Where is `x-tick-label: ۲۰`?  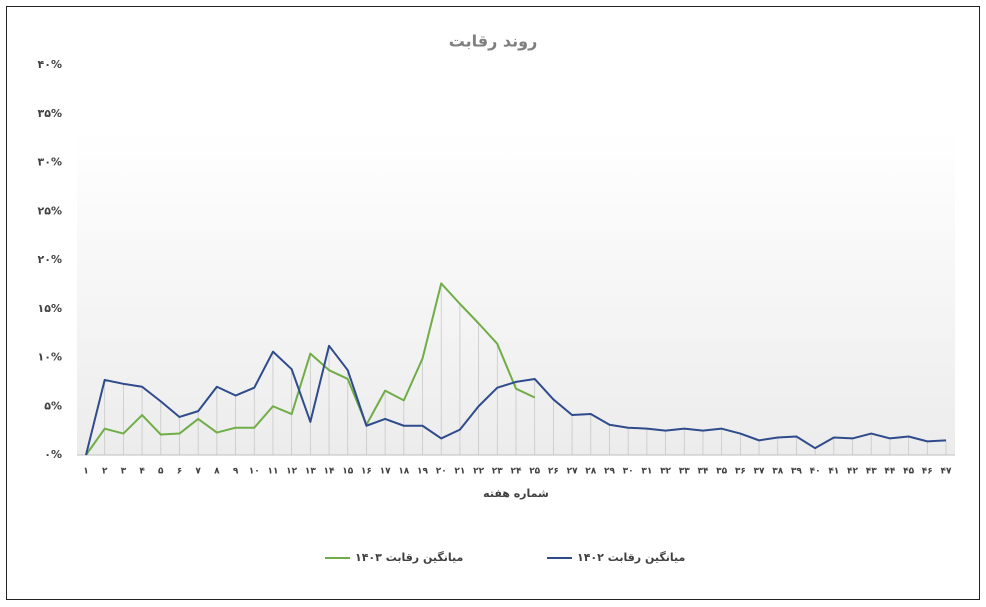 x-tick-label: ۲۰ is located at coordinates (441, 472).